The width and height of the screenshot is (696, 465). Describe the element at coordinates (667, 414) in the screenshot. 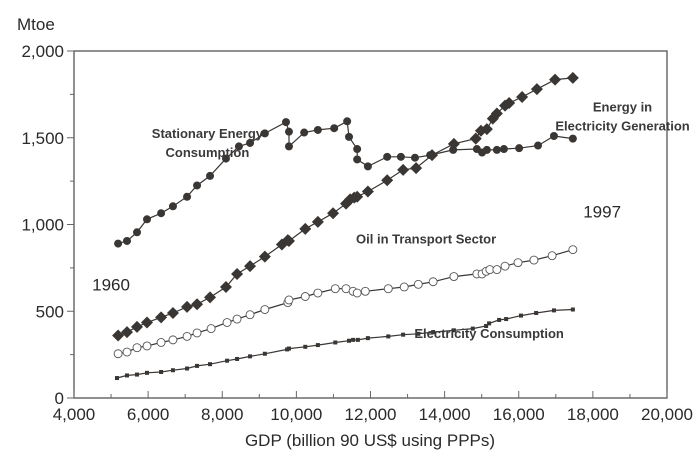

I see `x-tick-label: 20,000` at that location.